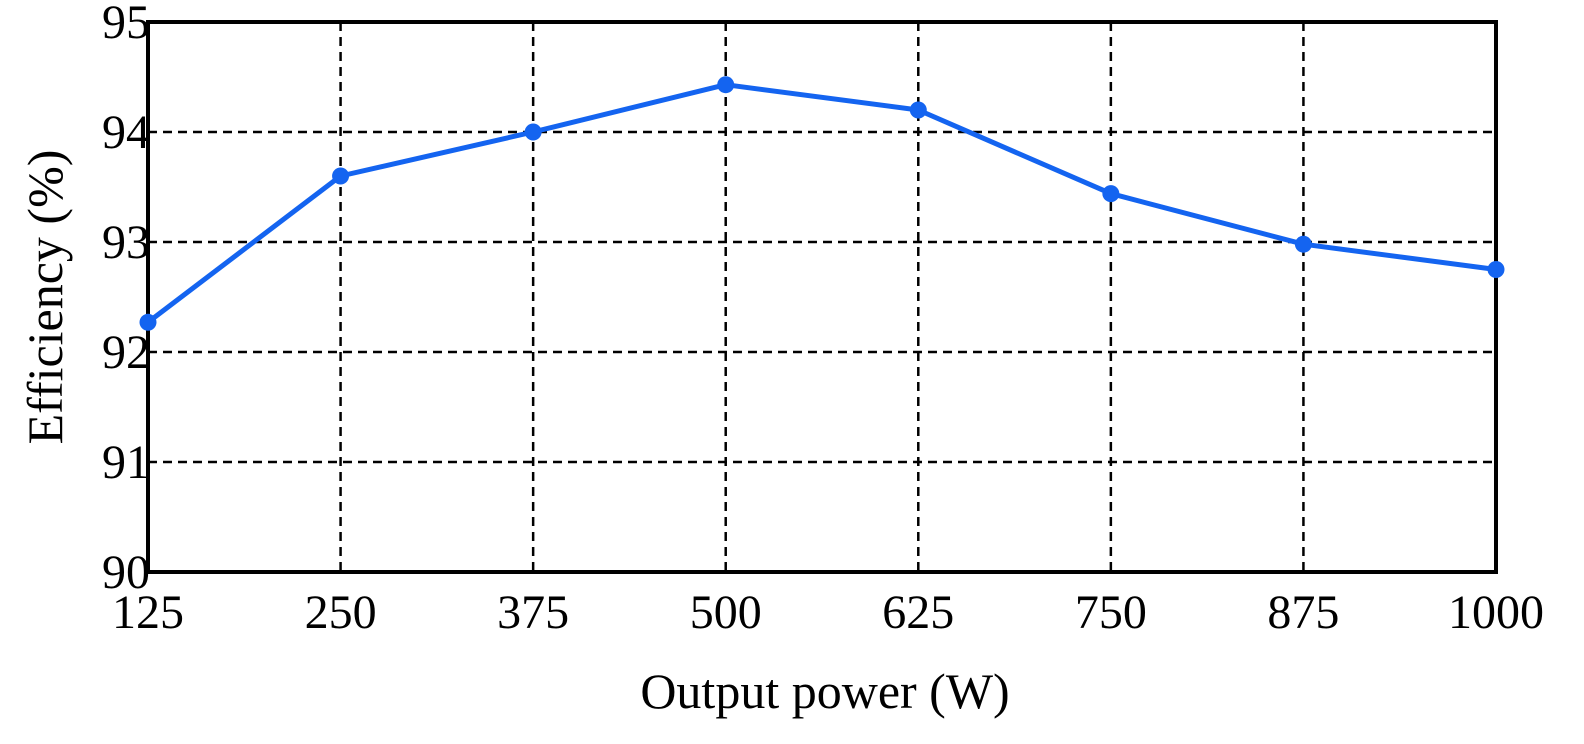 This screenshot has width=1584, height=744. I want to click on x-tick-875: 875, so click(1303, 612).